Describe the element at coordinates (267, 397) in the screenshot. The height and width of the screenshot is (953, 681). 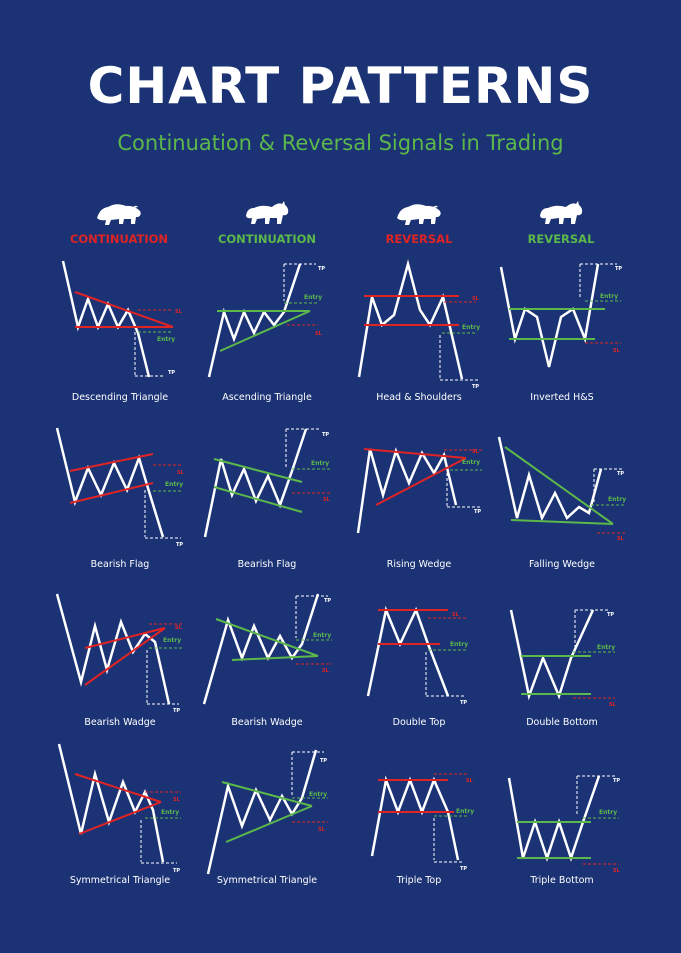
I see `pattern-caption: Ascending Triangle` at that location.